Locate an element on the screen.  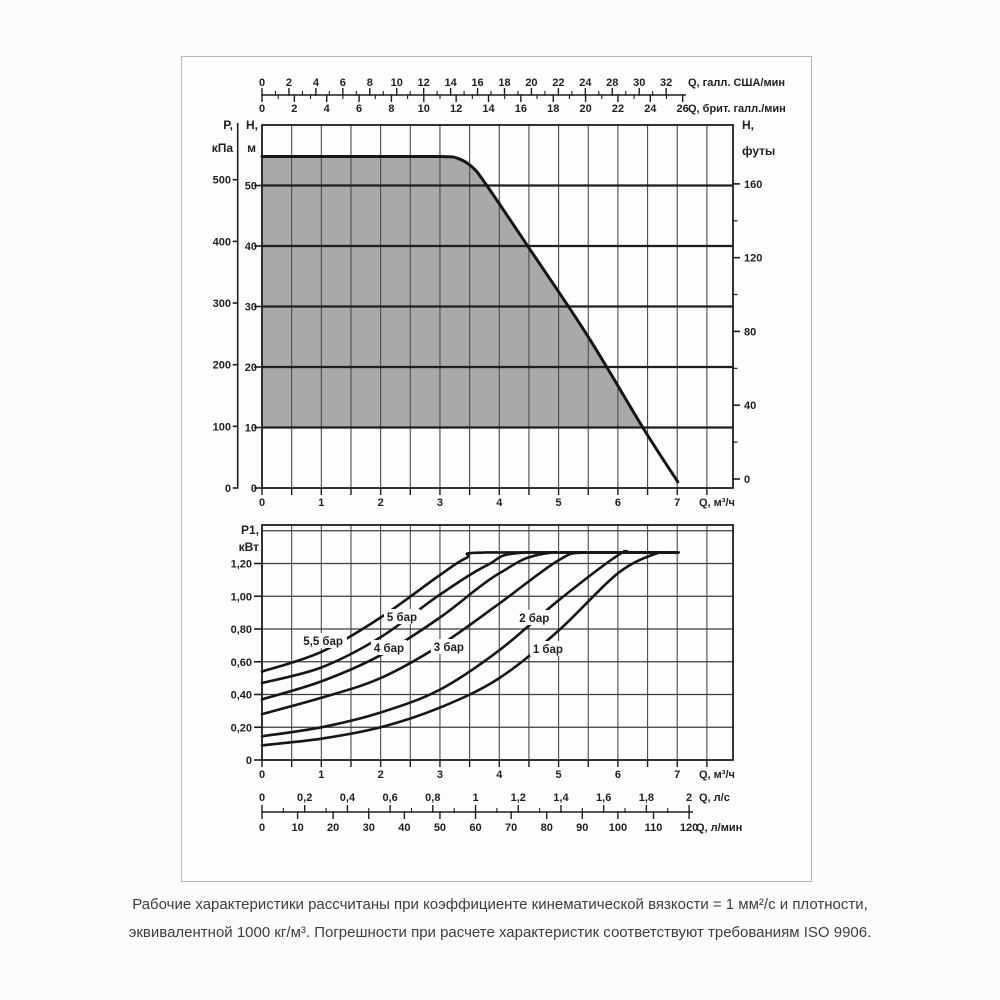
lmin-axis-unit-label: Q, л/мин is located at coordinates (719, 828).